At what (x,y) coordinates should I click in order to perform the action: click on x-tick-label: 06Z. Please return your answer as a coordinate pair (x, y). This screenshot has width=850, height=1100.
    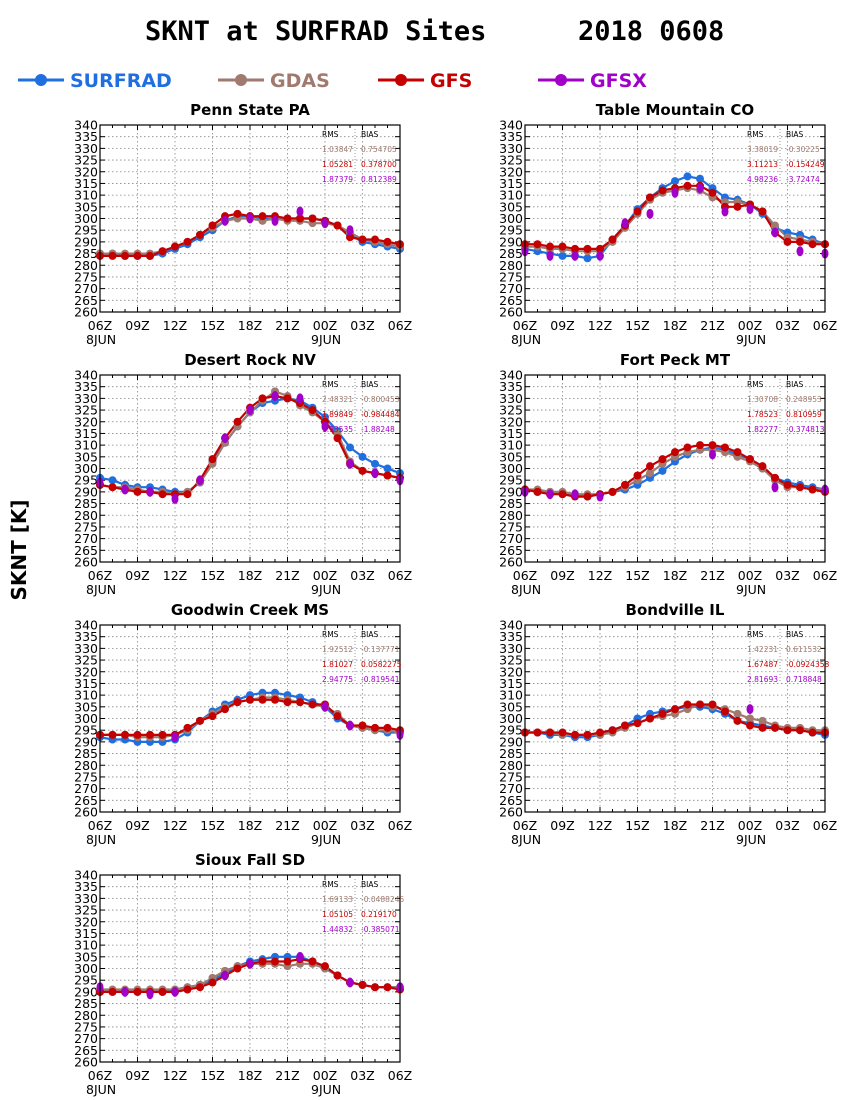
    Looking at the image, I should click on (525, 325).